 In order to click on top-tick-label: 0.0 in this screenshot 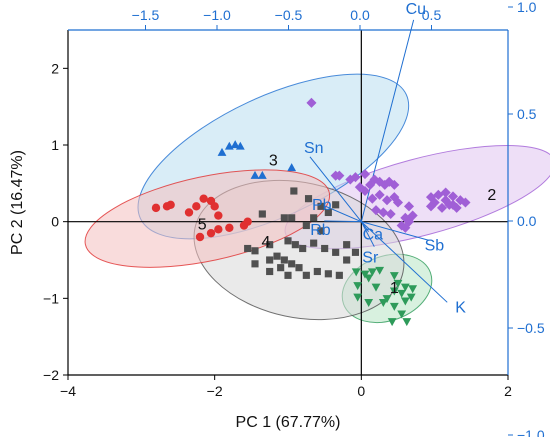, I will do `click(360, 15)`.